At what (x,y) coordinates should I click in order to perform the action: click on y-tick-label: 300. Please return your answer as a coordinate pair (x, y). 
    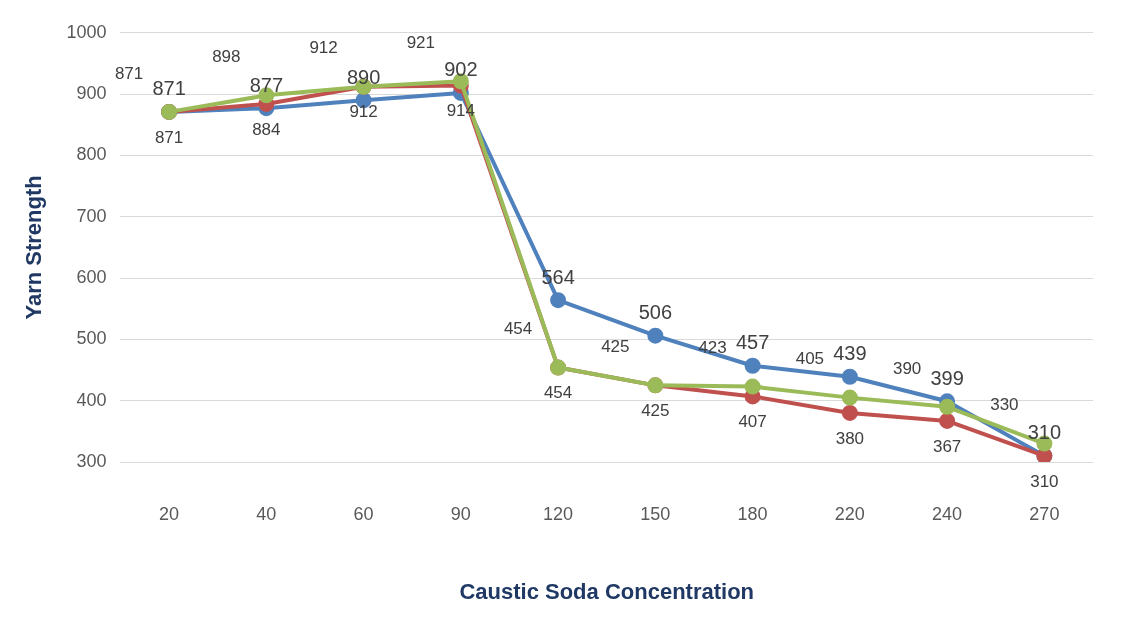
    Looking at the image, I should click on (91, 460).